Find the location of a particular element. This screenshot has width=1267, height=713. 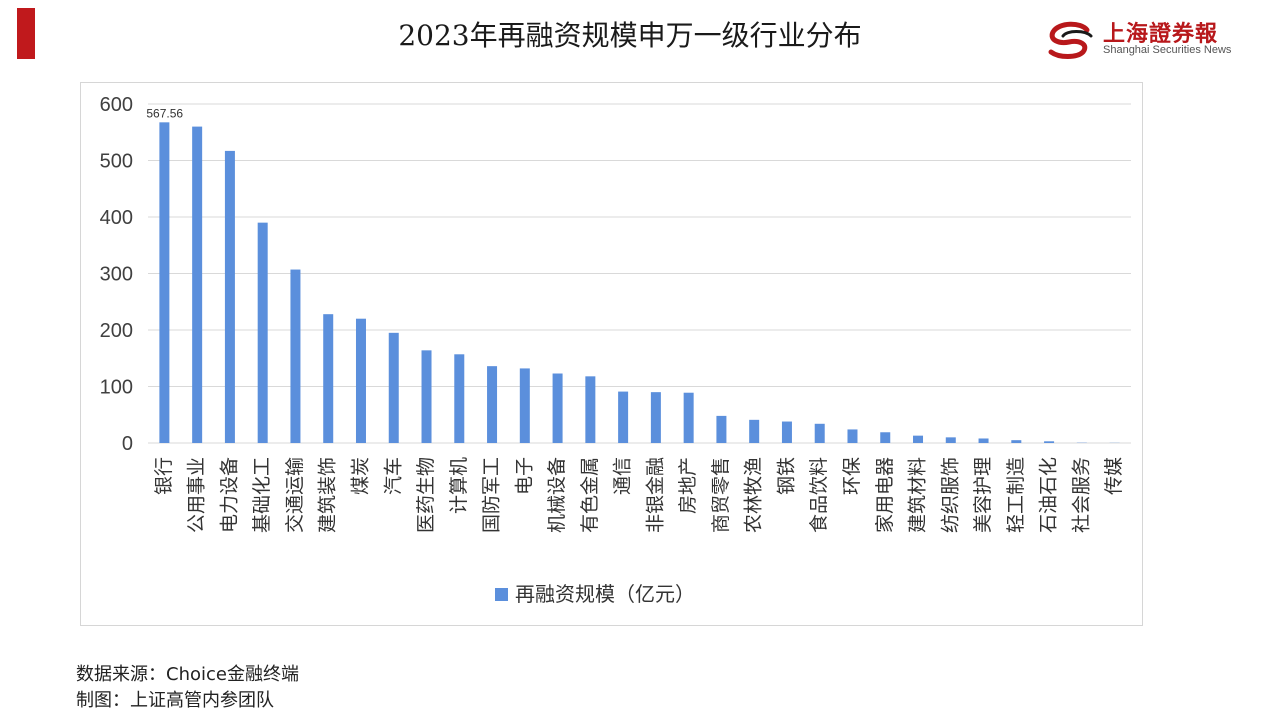

category-label: 钢铁 is located at coordinates (786, 476).